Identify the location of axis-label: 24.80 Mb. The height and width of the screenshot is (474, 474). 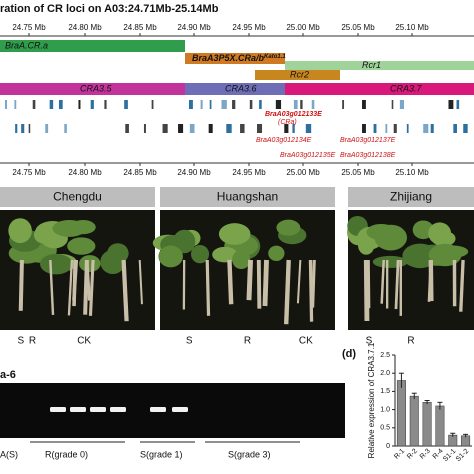
(85, 27).